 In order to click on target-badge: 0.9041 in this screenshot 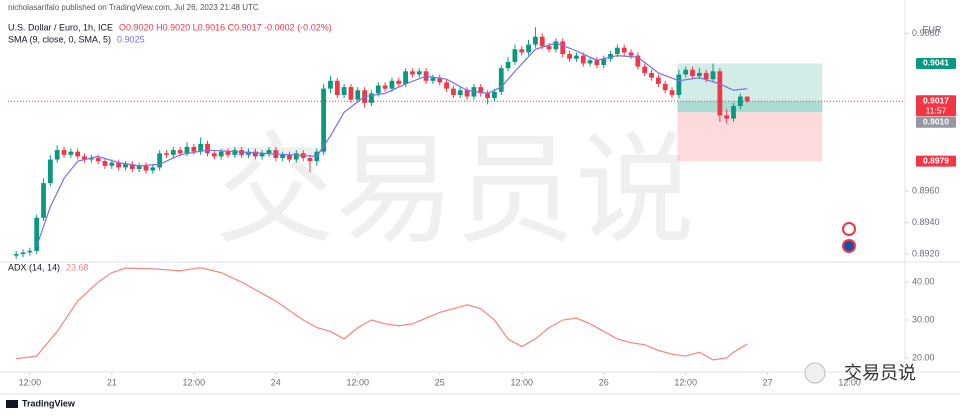, I will do `click(936, 63)`.